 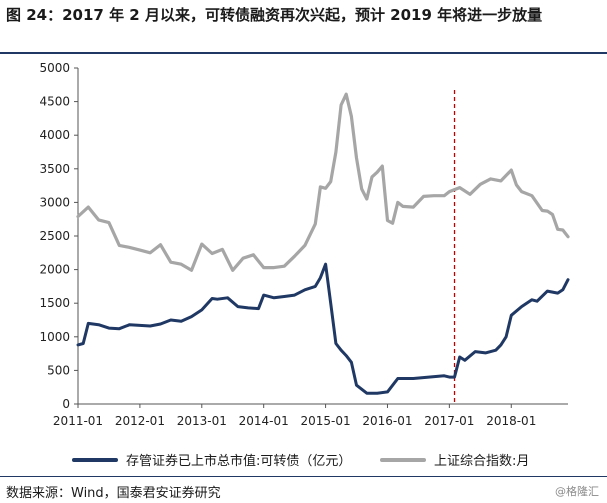 I want to click on y-tick-label: 4500, so click(x=54, y=102).